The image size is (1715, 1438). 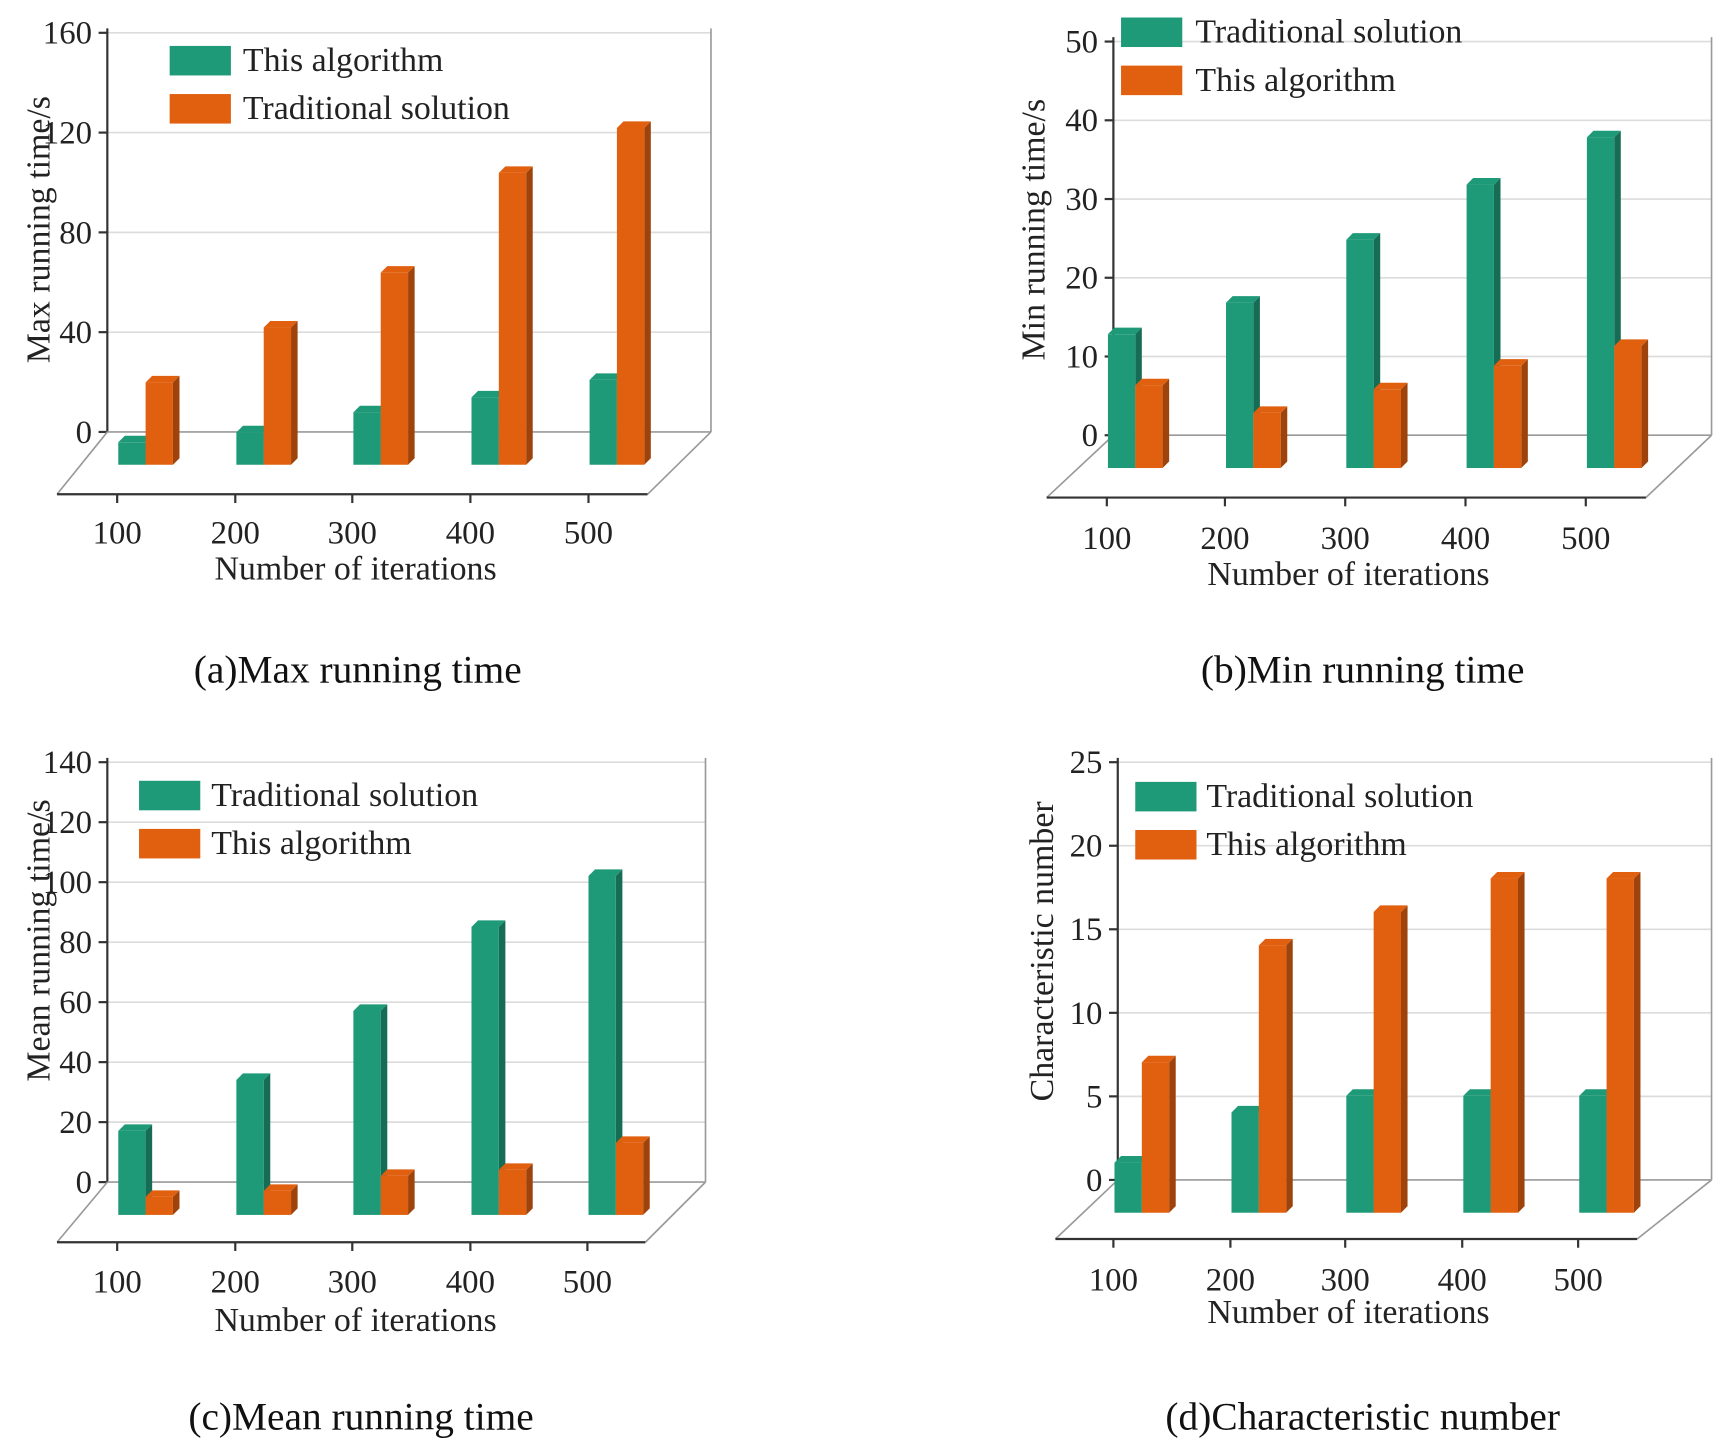 I want to click on y-tick-label: 120, so click(x=67, y=134).